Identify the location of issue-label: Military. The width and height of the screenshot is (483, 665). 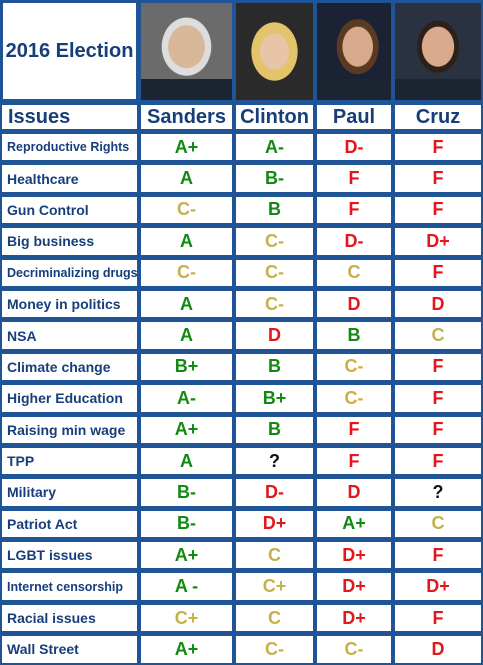
(69, 492).